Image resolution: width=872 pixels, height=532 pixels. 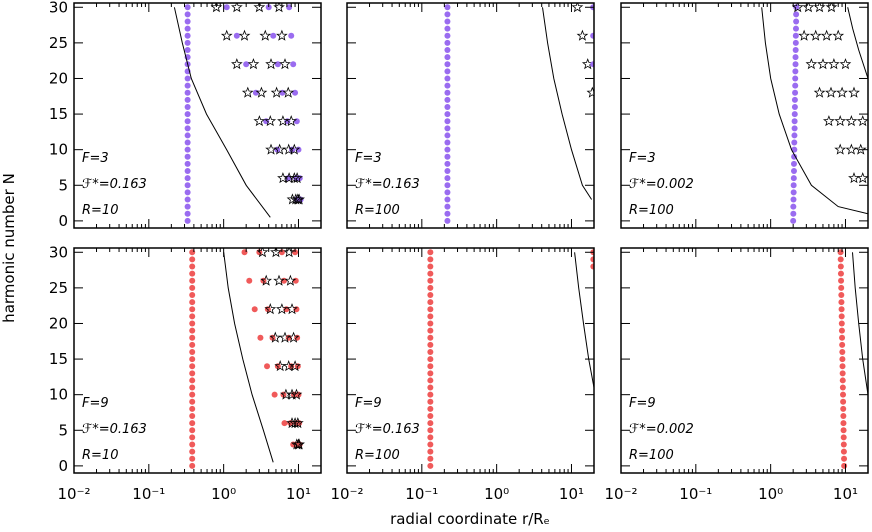 What do you see at coordinates (73, 494) in the screenshot?
I see `x-tick-label: 10⁻²` at bounding box center [73, 494].